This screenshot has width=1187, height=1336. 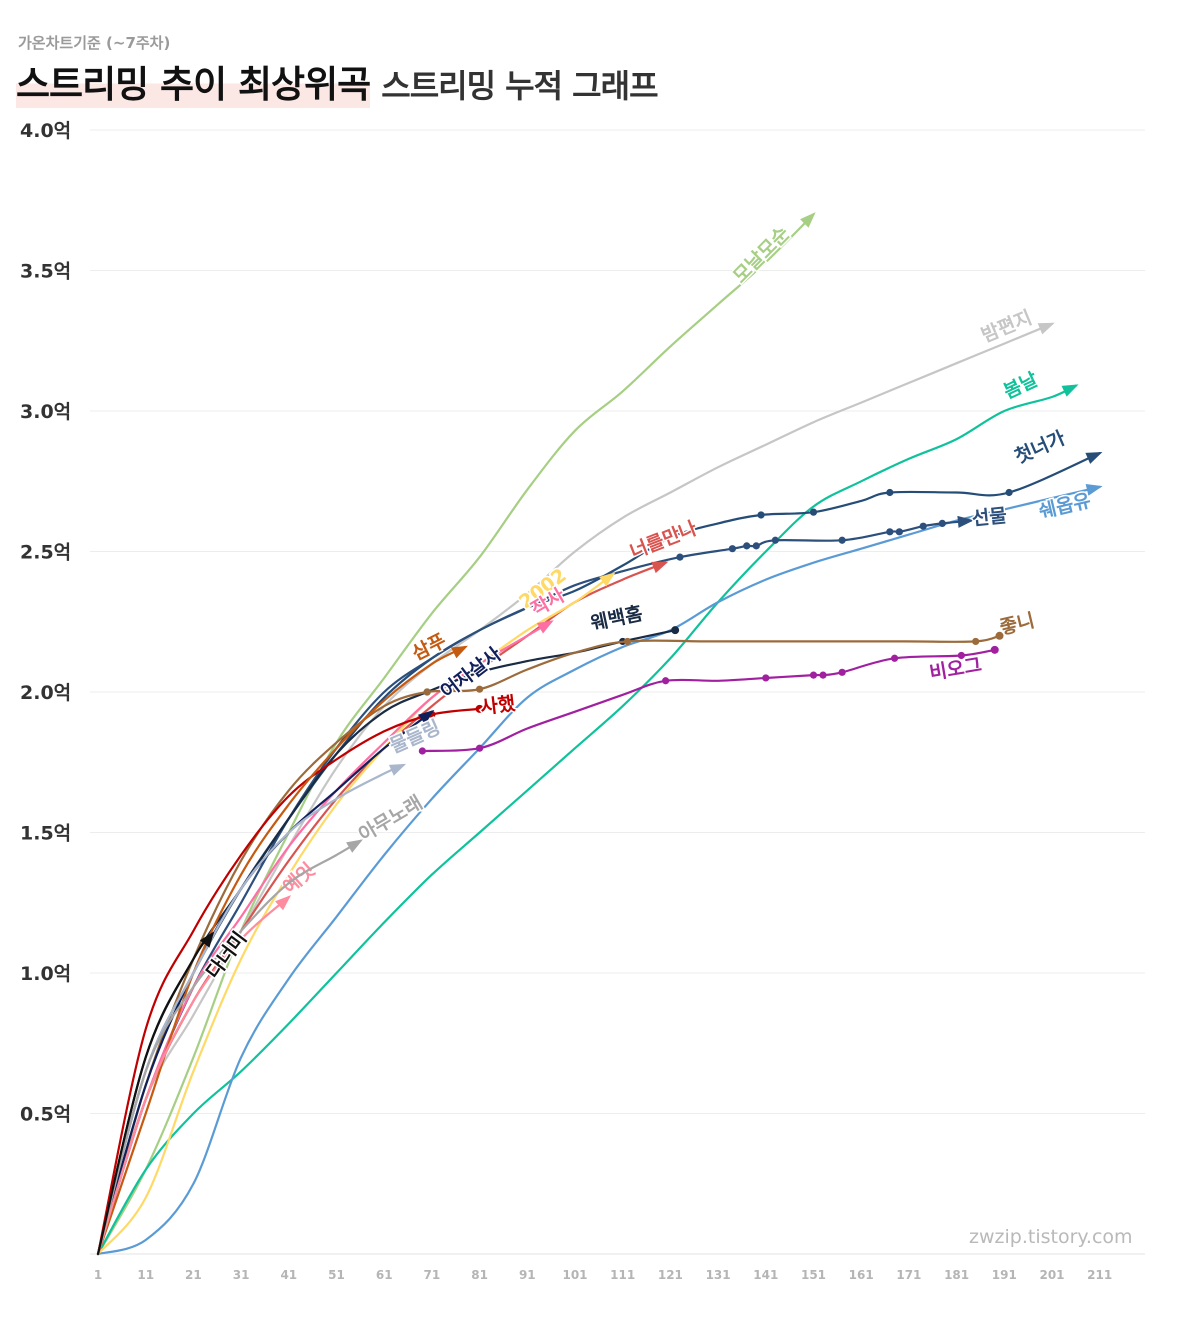 What do you see at coordinates (574, 1275) in the screenshot?
I see `x-tick-label: 101` at bounding box center [574, 1275].